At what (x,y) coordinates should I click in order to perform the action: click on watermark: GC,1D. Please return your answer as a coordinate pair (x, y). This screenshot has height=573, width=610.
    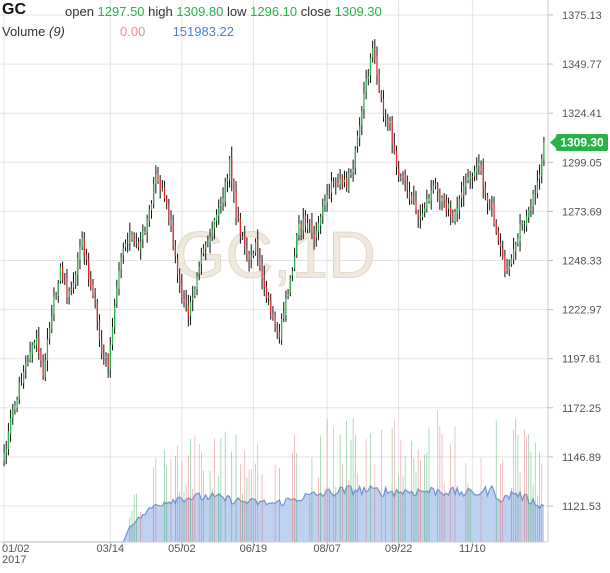
    Looking at the image, I should click on (275, 254).